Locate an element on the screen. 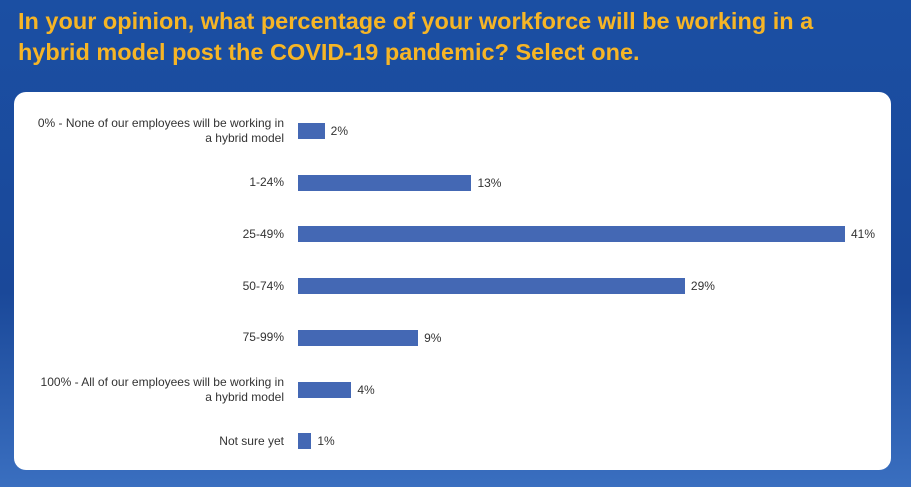 Image resolution: width=911 pixels, height=487 pixels. category-label: 50-74% is located at coordinates (263, 285).